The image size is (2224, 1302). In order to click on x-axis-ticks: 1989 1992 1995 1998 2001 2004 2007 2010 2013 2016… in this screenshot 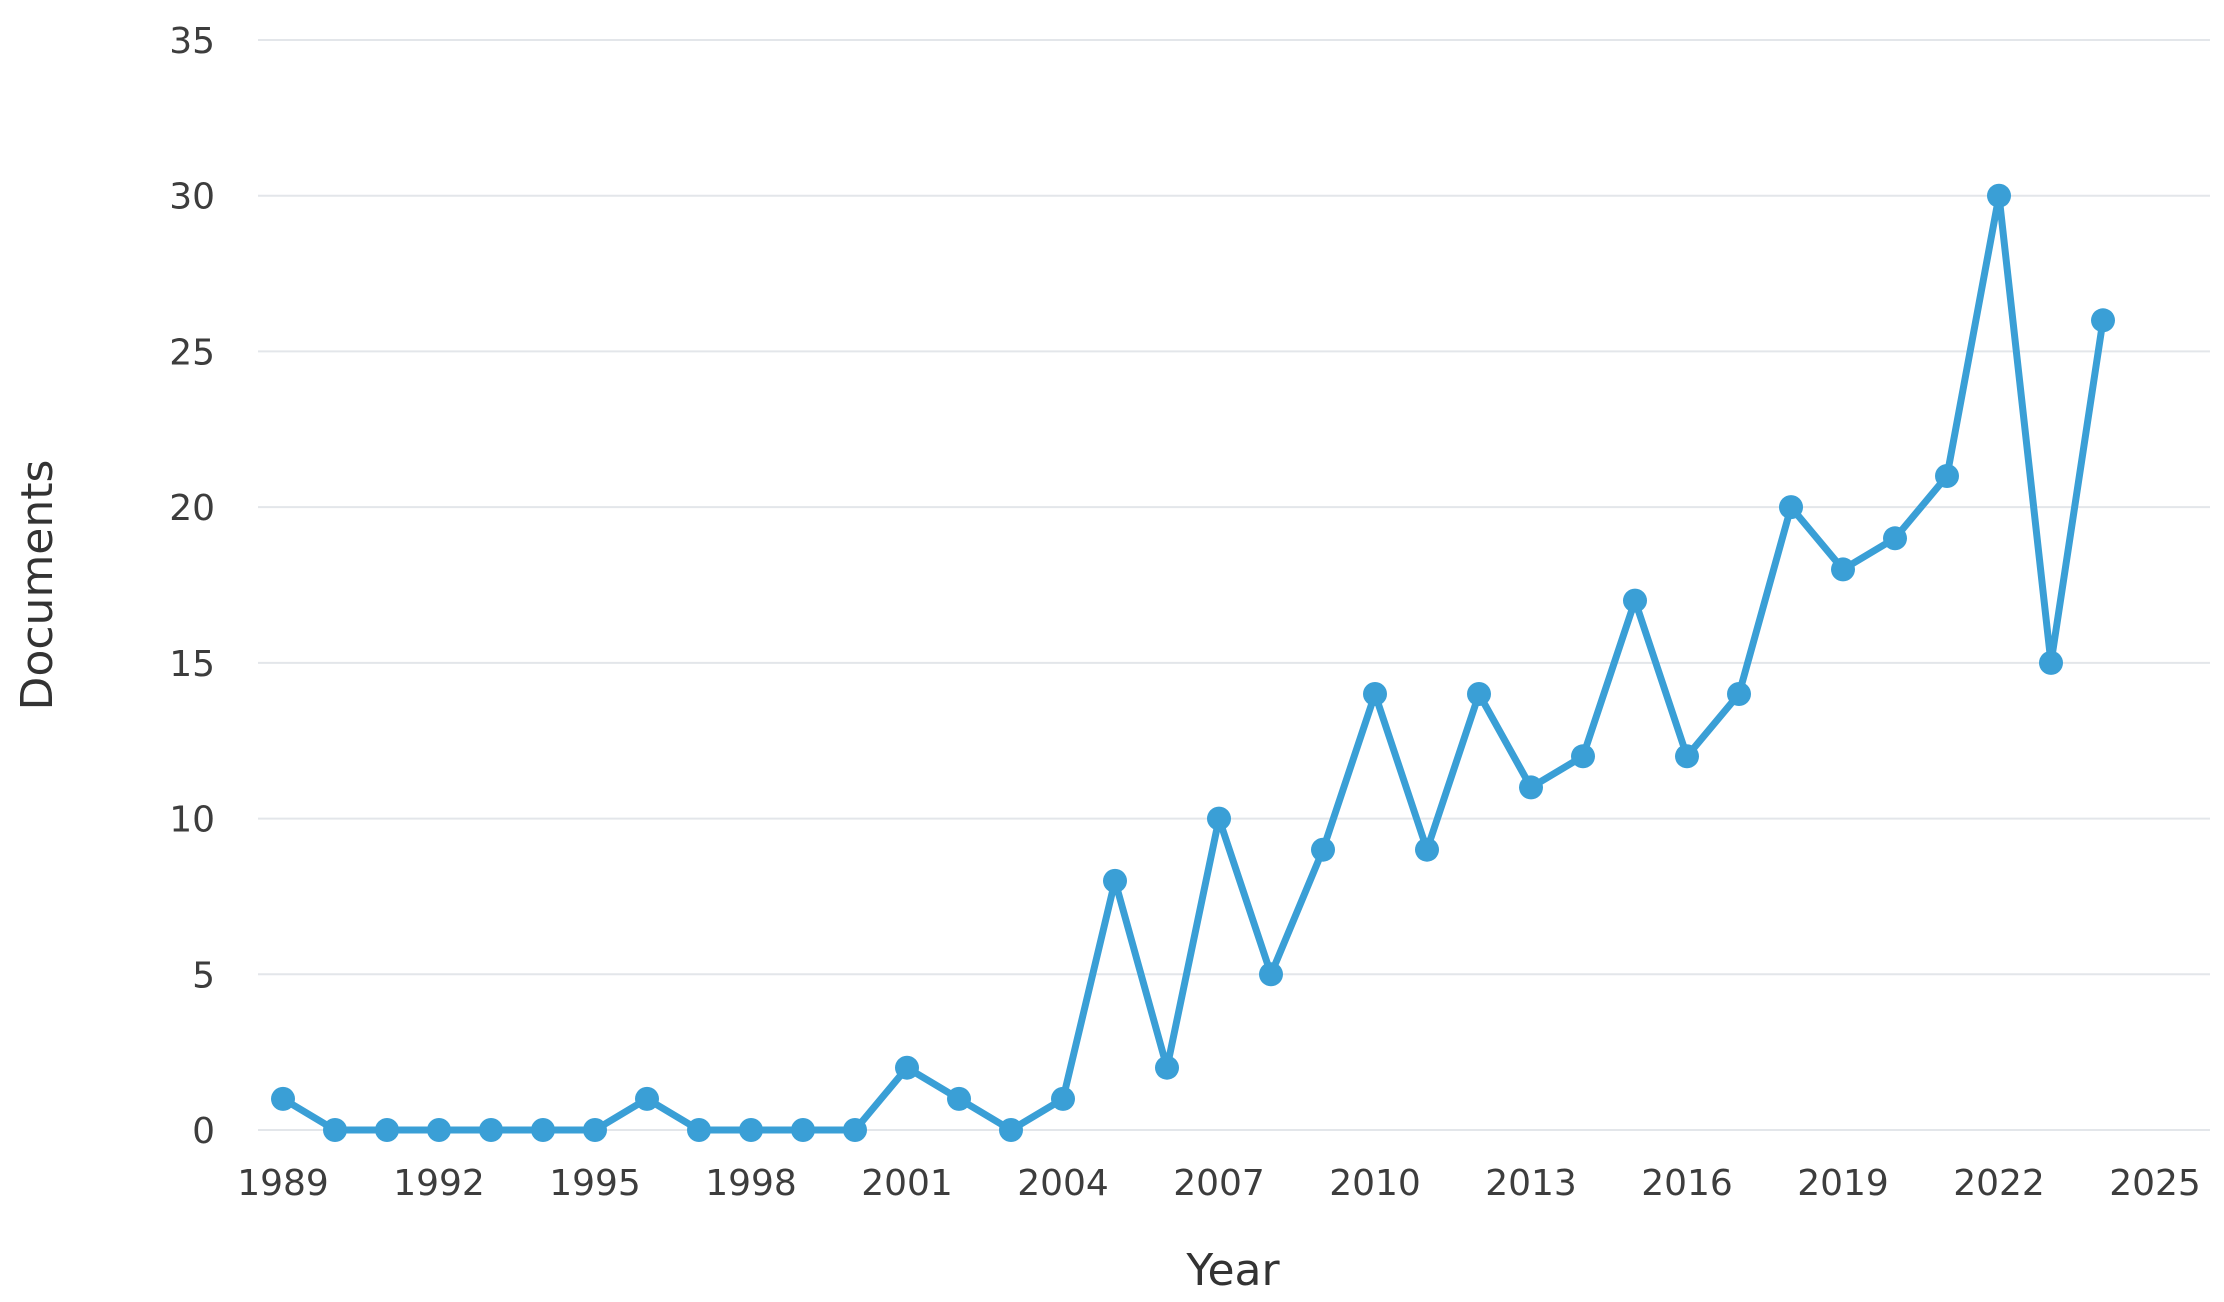, I will do `click(1219, 1183)`.